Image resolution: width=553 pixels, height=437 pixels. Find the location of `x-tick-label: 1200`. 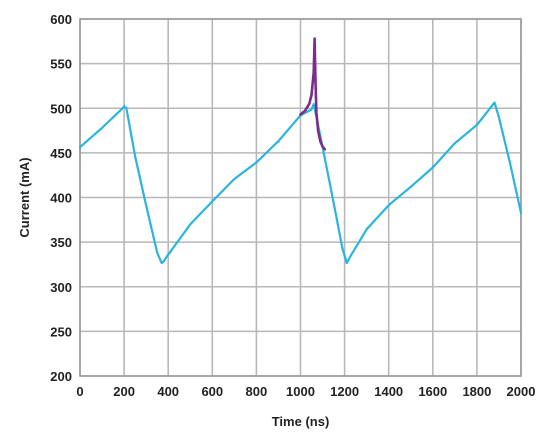

x-tick-label: 1200 is located at coordinates (344, 391).